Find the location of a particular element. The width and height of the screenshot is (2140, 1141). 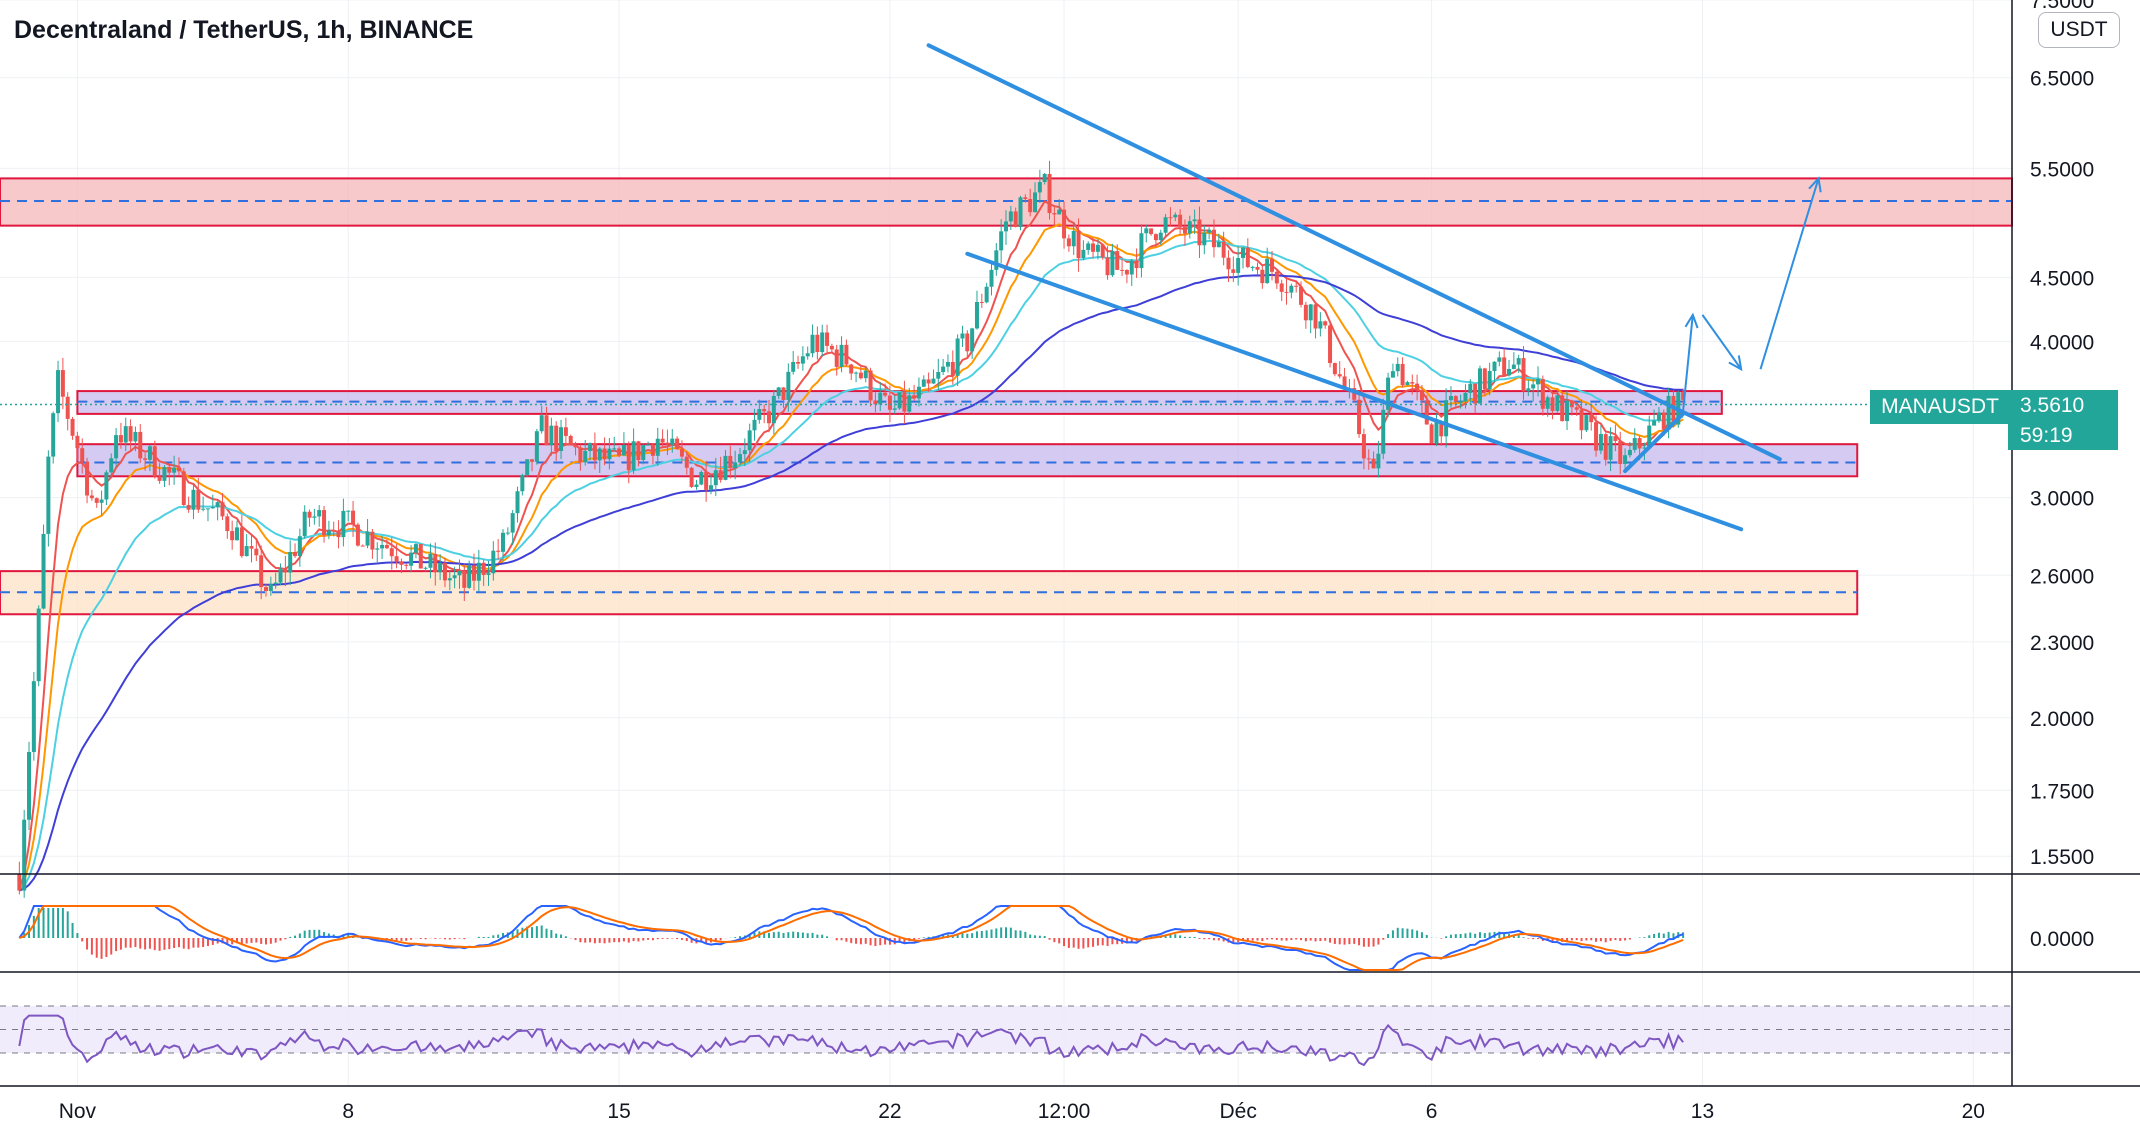

price-tick-label: 7.5000 is located at coordinates (2062, 6).